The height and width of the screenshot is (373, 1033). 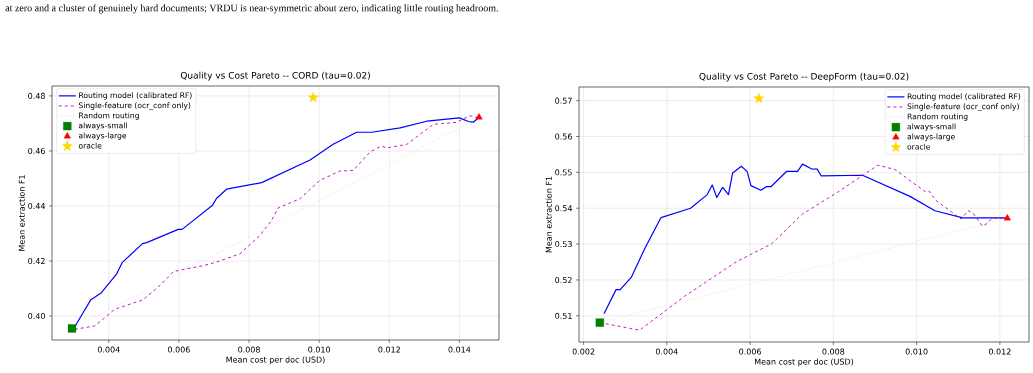 I want to click on x-tick-label: 0.002, so click(x=583, y=351).